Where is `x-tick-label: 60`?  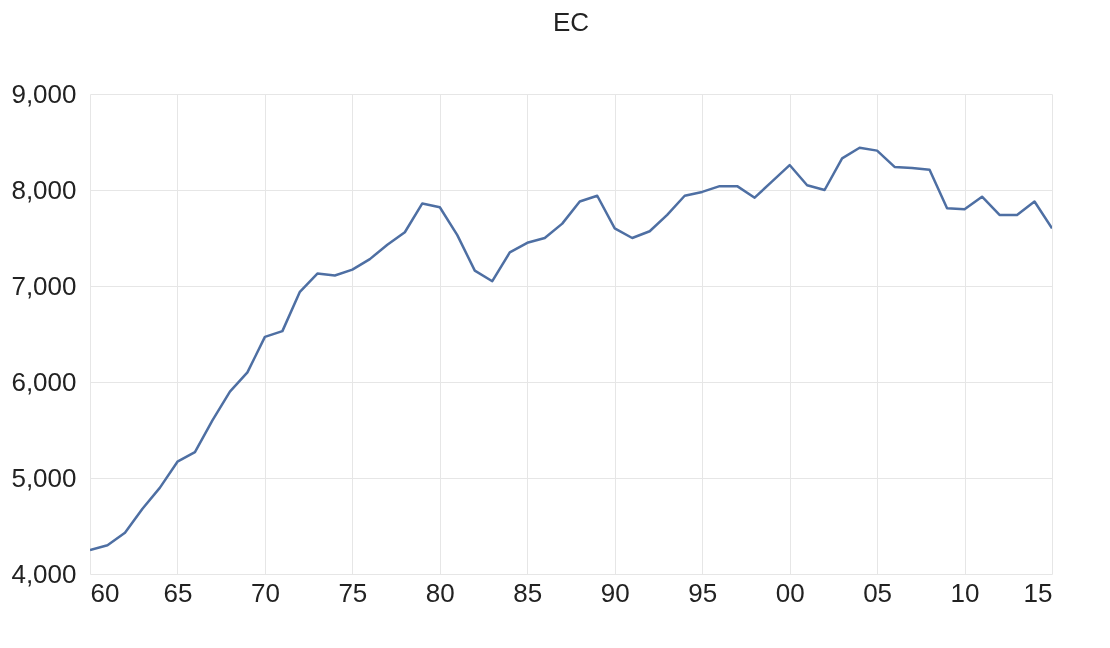 x-tick-label: 60 is located at coordinates (105, 592).